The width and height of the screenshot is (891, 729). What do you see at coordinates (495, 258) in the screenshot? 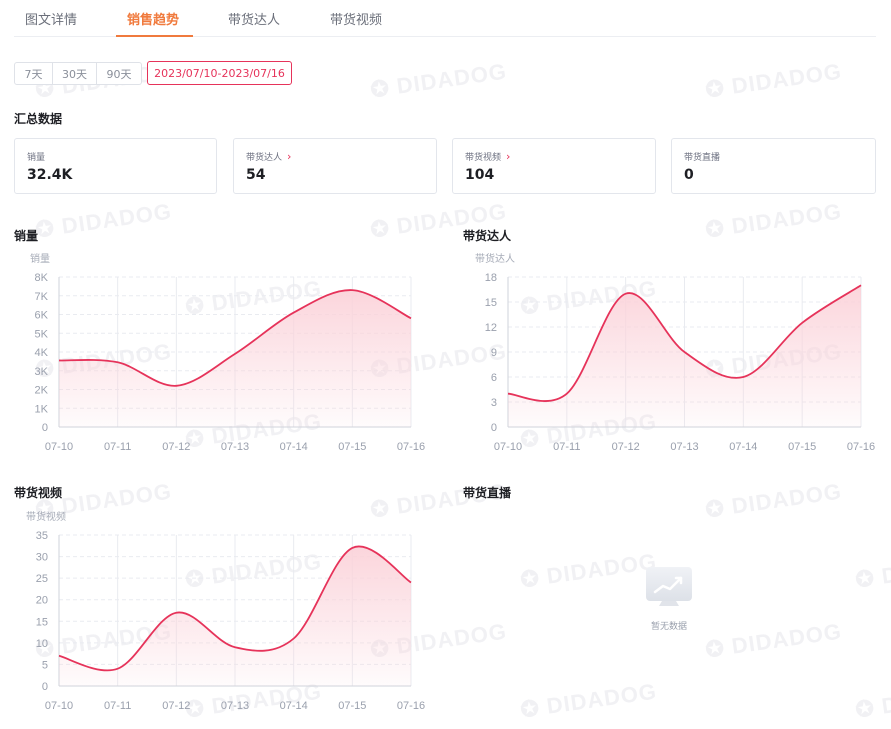
I see `y-axis-unit-label: 带货达人` at bounding box center [495, 258].